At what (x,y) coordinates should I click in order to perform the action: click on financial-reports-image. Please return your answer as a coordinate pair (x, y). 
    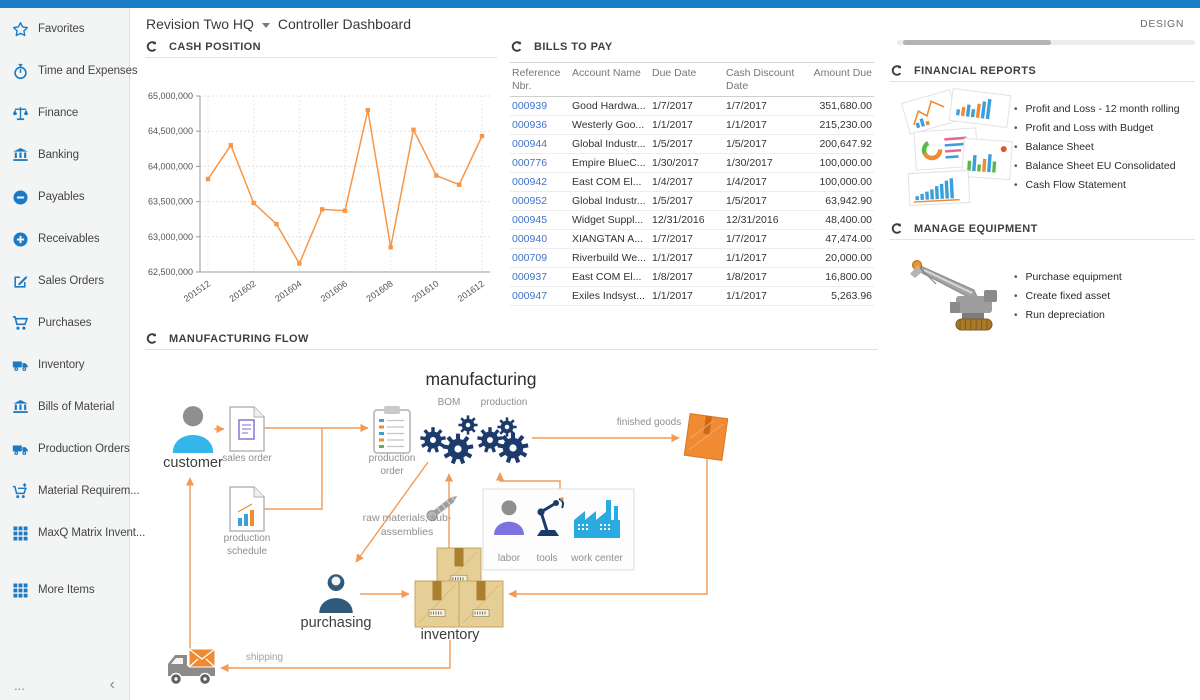
    Looking at the image, I should click on (957, 147).